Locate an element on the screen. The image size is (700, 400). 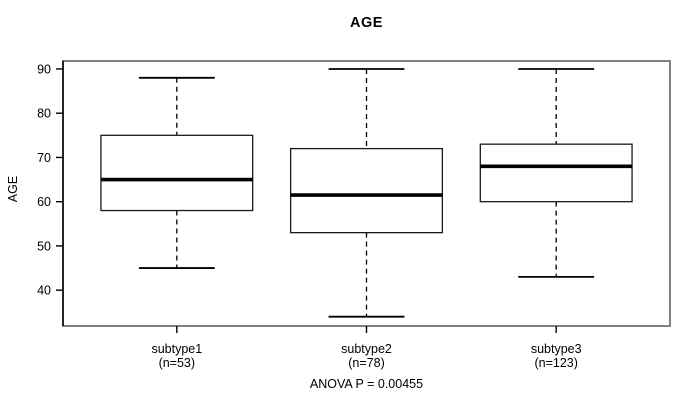
x-category-label: subtype3 is located at coordinates (556, 349).